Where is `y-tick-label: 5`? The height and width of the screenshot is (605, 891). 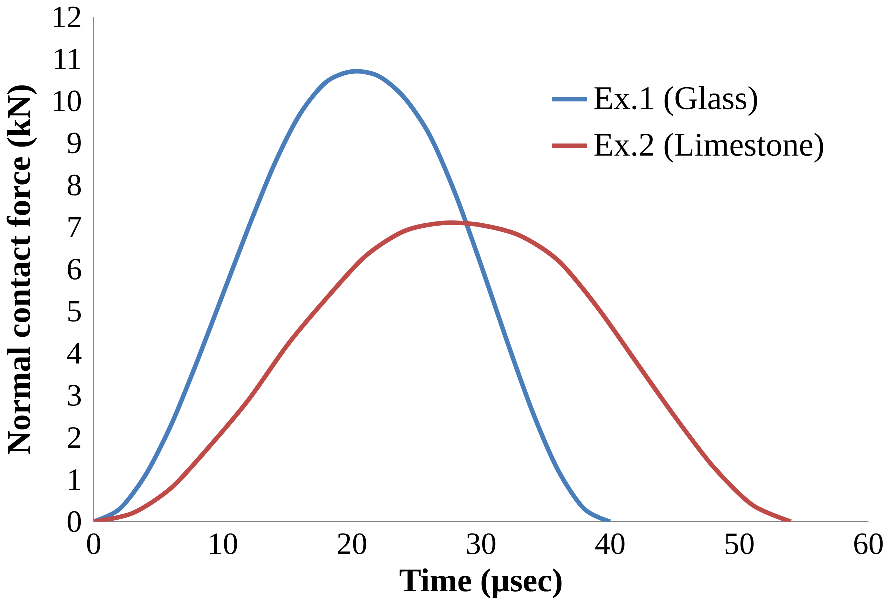 y-tick-label: 5 is located at coordinates (75, 311).